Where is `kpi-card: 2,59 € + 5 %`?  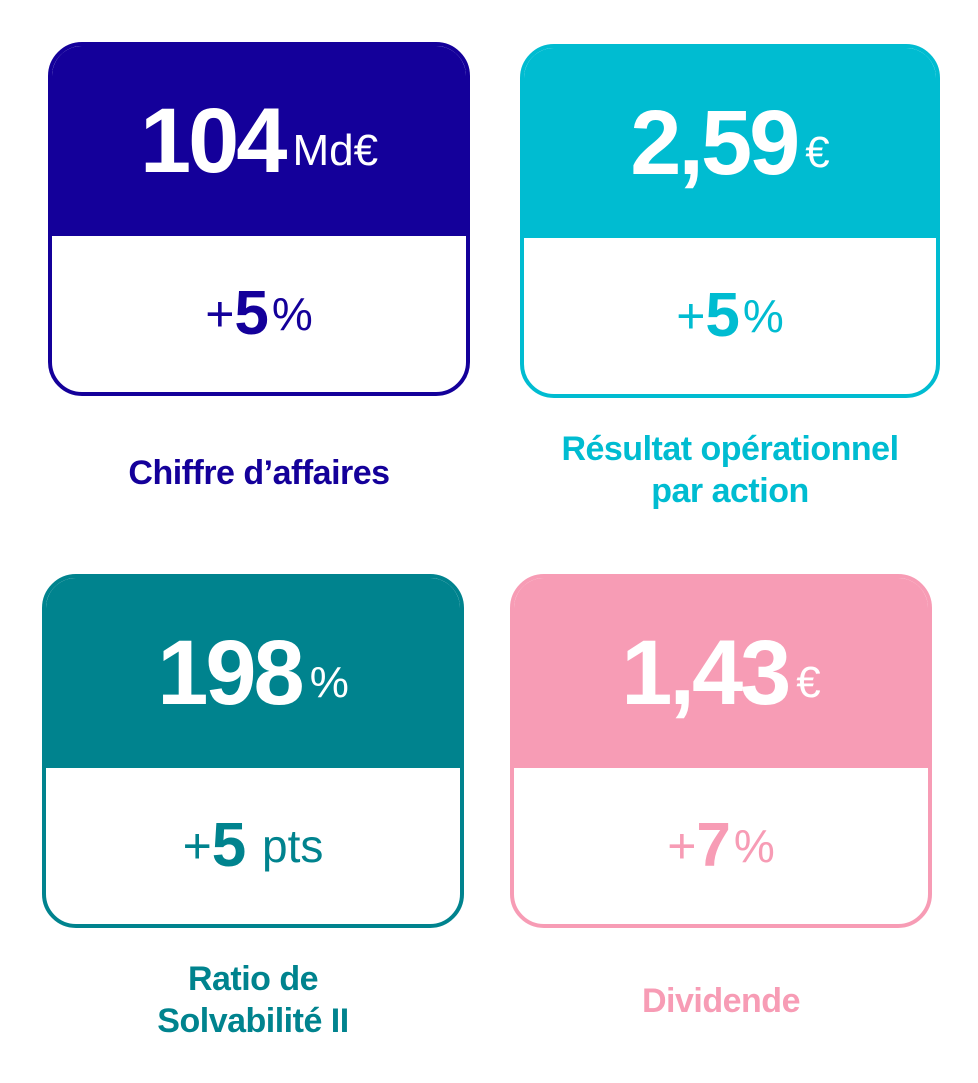
kpi-card: 2,59 € + 5 % is located at coordinates (730, 221).